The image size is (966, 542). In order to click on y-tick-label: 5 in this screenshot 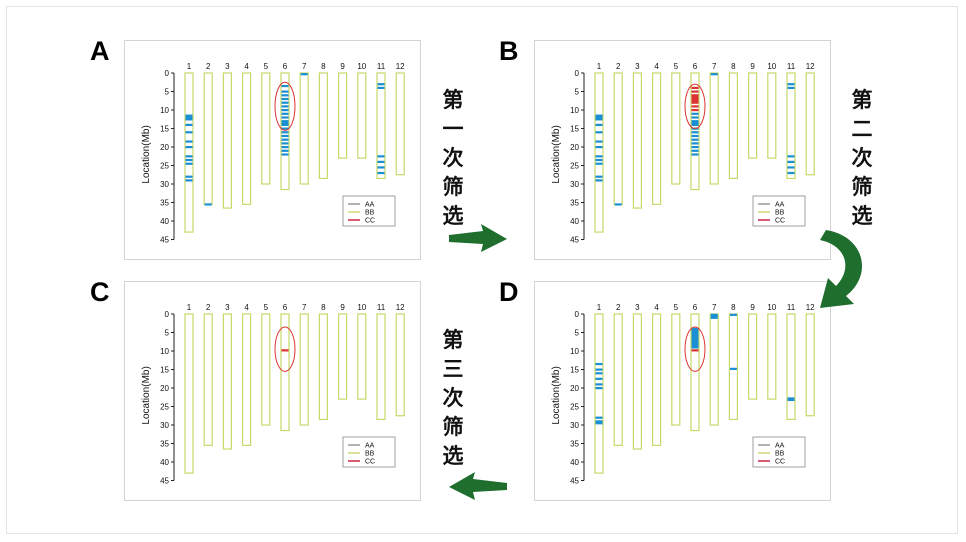, I will do `click(167, 92)`.